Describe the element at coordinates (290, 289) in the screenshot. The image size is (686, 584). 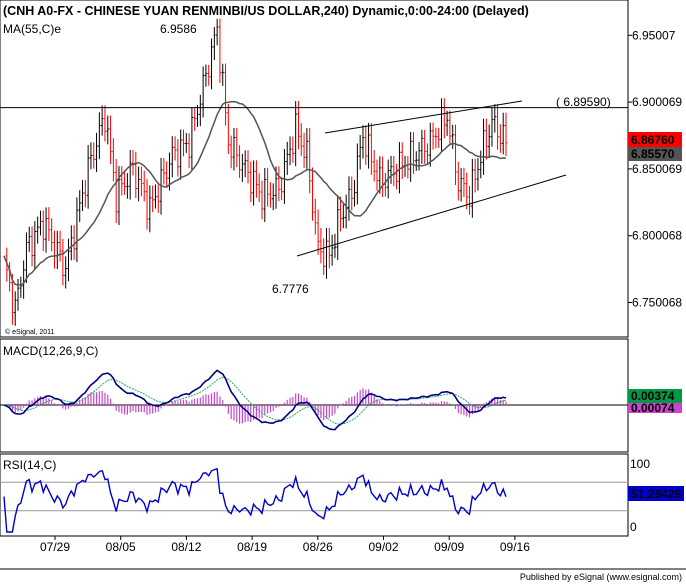
I see `low-annotation: 6.7776` at that location.